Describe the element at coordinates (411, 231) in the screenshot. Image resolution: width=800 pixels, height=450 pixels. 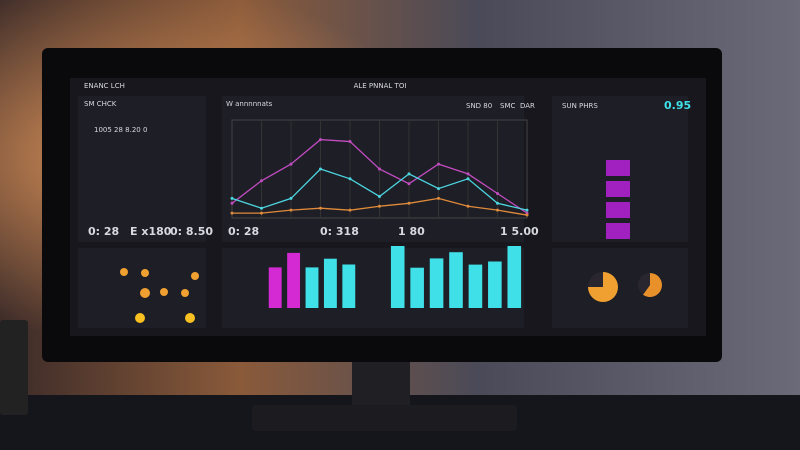
I see `stat: 1 80` at that location.